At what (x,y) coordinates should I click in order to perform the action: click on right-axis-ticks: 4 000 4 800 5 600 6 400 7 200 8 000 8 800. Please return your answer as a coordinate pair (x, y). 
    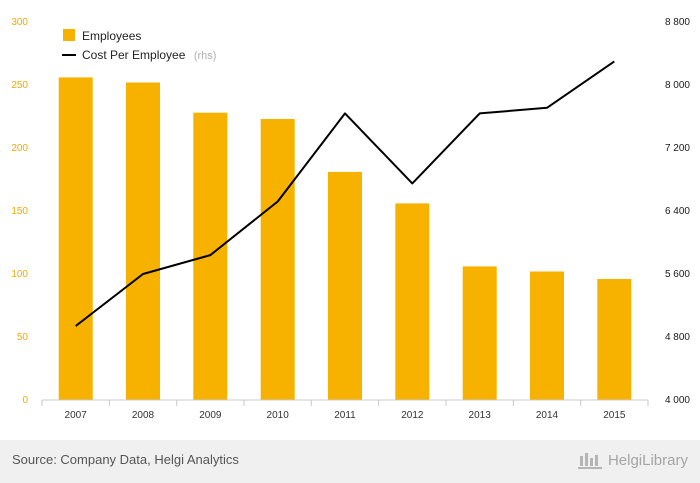
    Looking at the image, I should click on (677, 211).